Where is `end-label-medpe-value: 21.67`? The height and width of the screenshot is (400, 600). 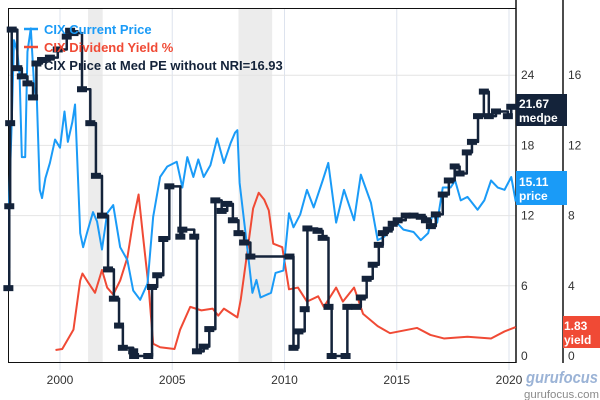 end-label-medpe-value: 21.67 is located at coordinates (534, 104).